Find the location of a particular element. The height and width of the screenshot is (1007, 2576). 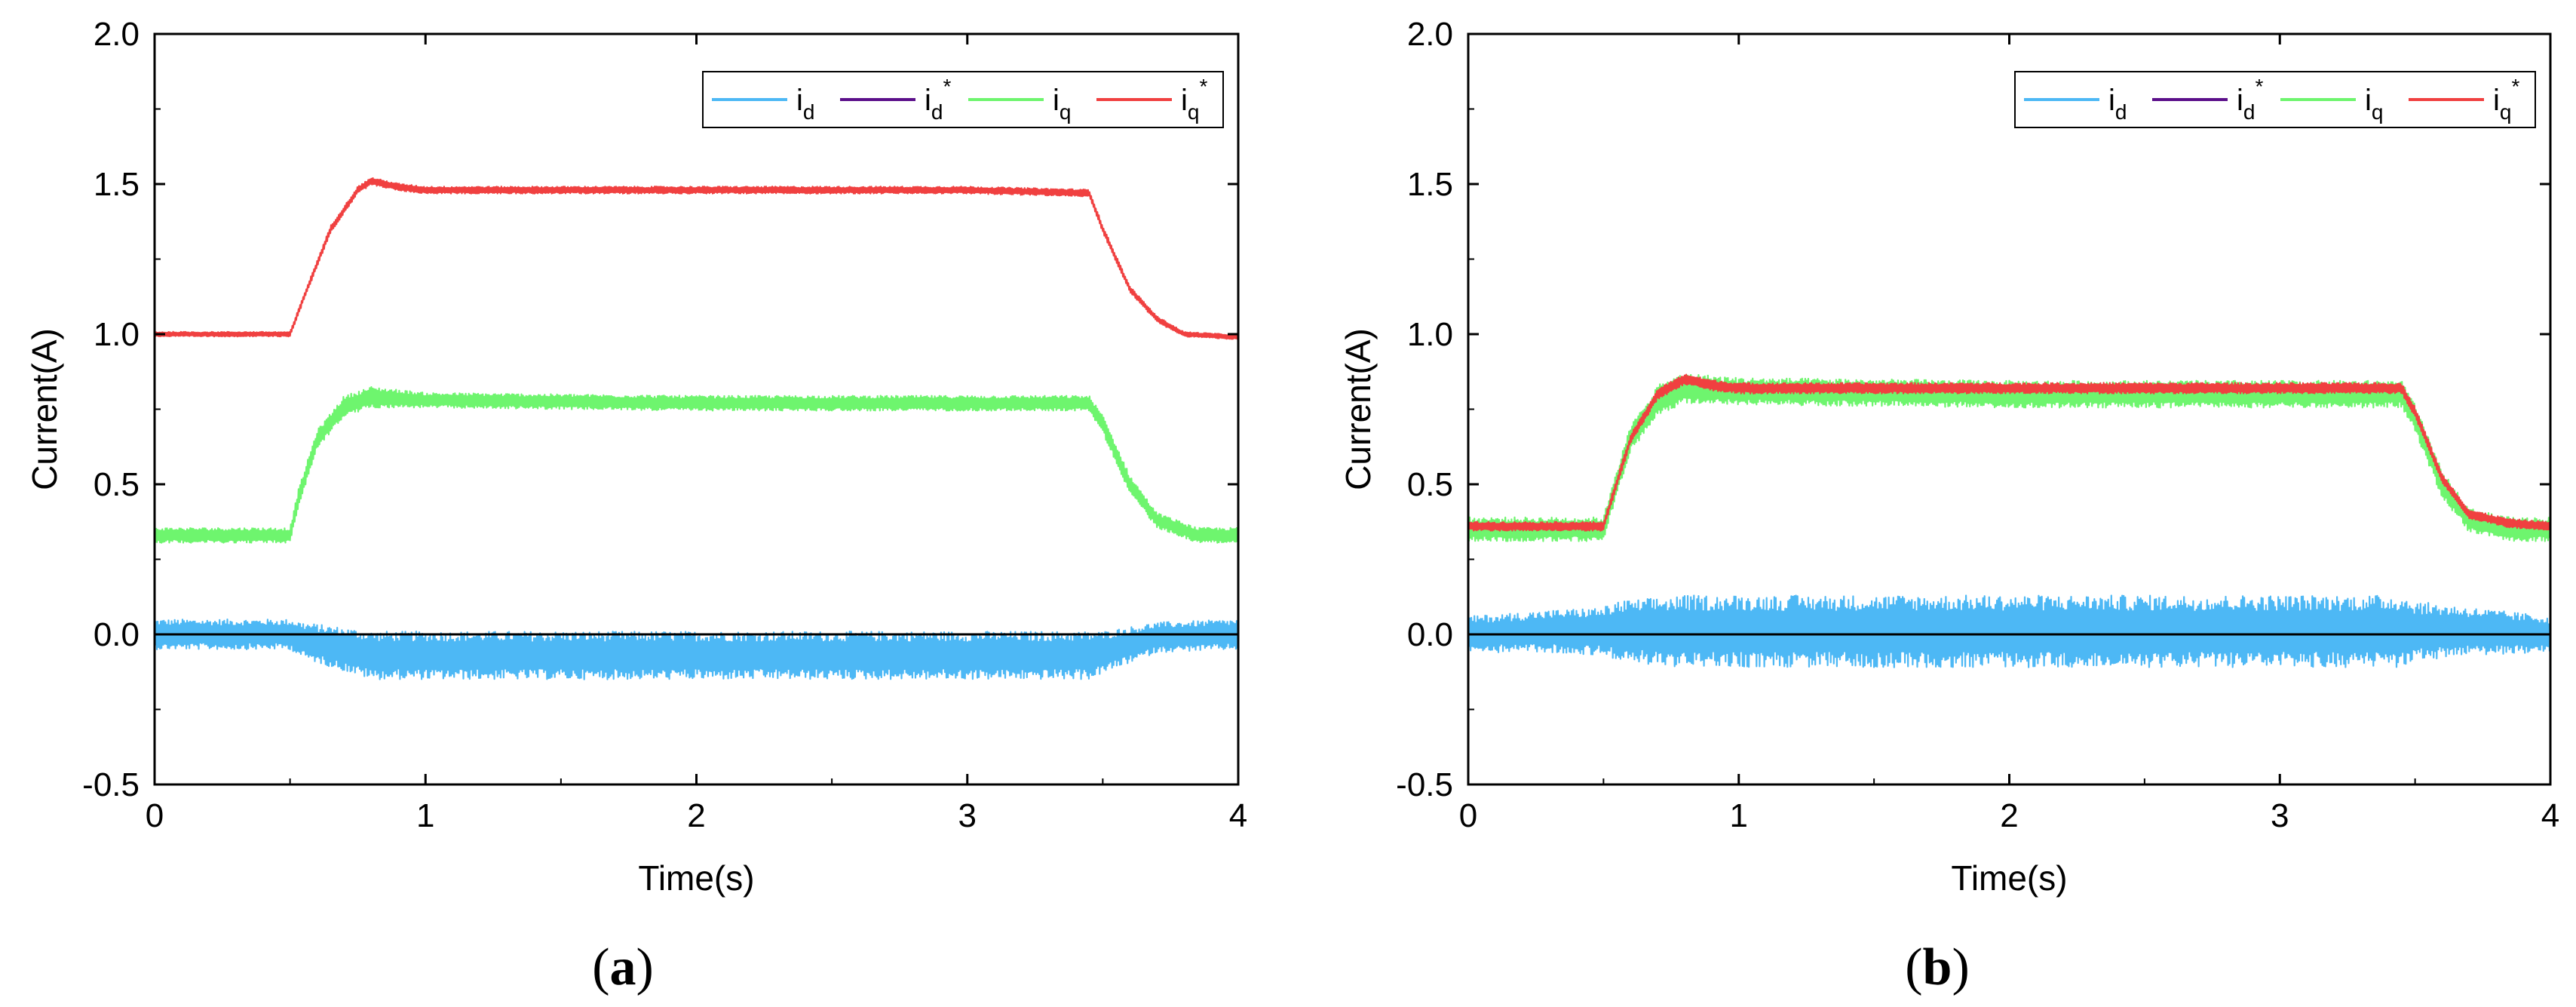

panel-label: (a) is located at coordinates (623, 967).